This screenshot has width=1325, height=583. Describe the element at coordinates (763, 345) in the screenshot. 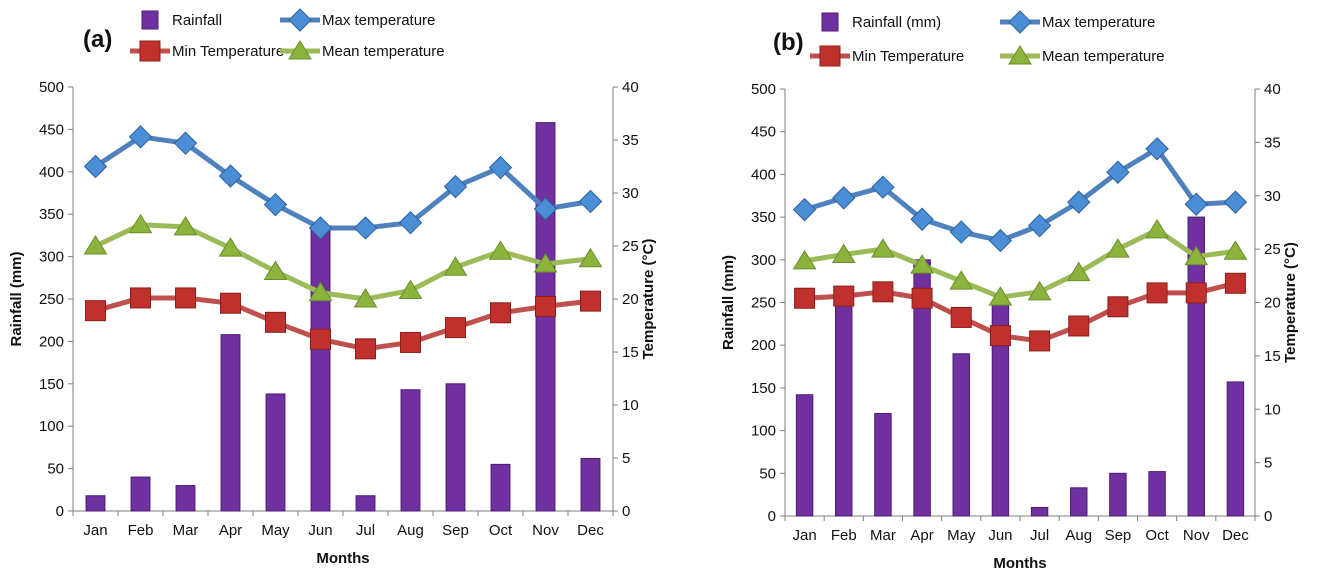

I see `y-tick-label-left: 200` at that location.